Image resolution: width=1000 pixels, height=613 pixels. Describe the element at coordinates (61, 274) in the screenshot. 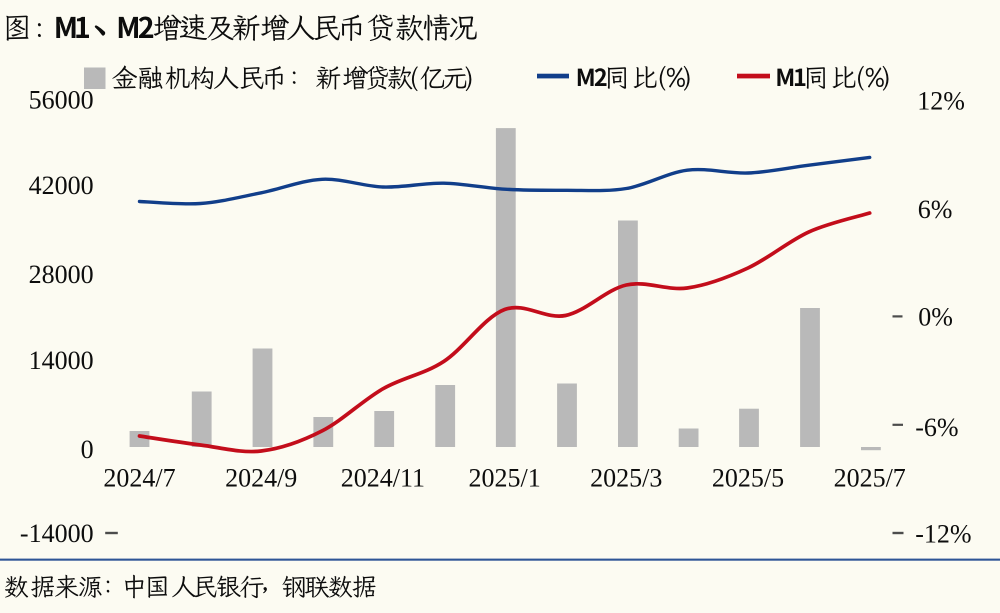

I see `svg-text: 28000` at that location.